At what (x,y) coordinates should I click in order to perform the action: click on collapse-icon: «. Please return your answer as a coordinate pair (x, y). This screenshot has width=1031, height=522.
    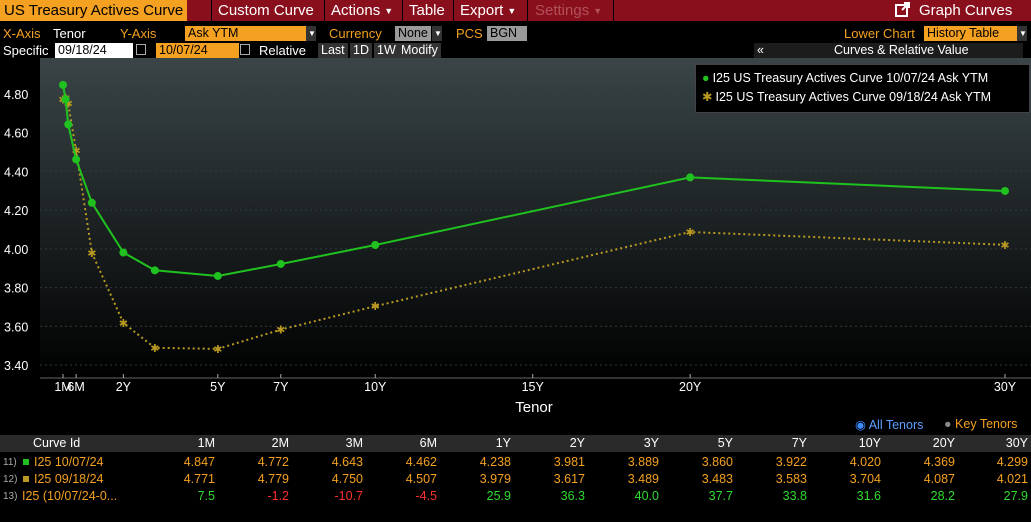
    Looking at the image, I should click on (760, 50).